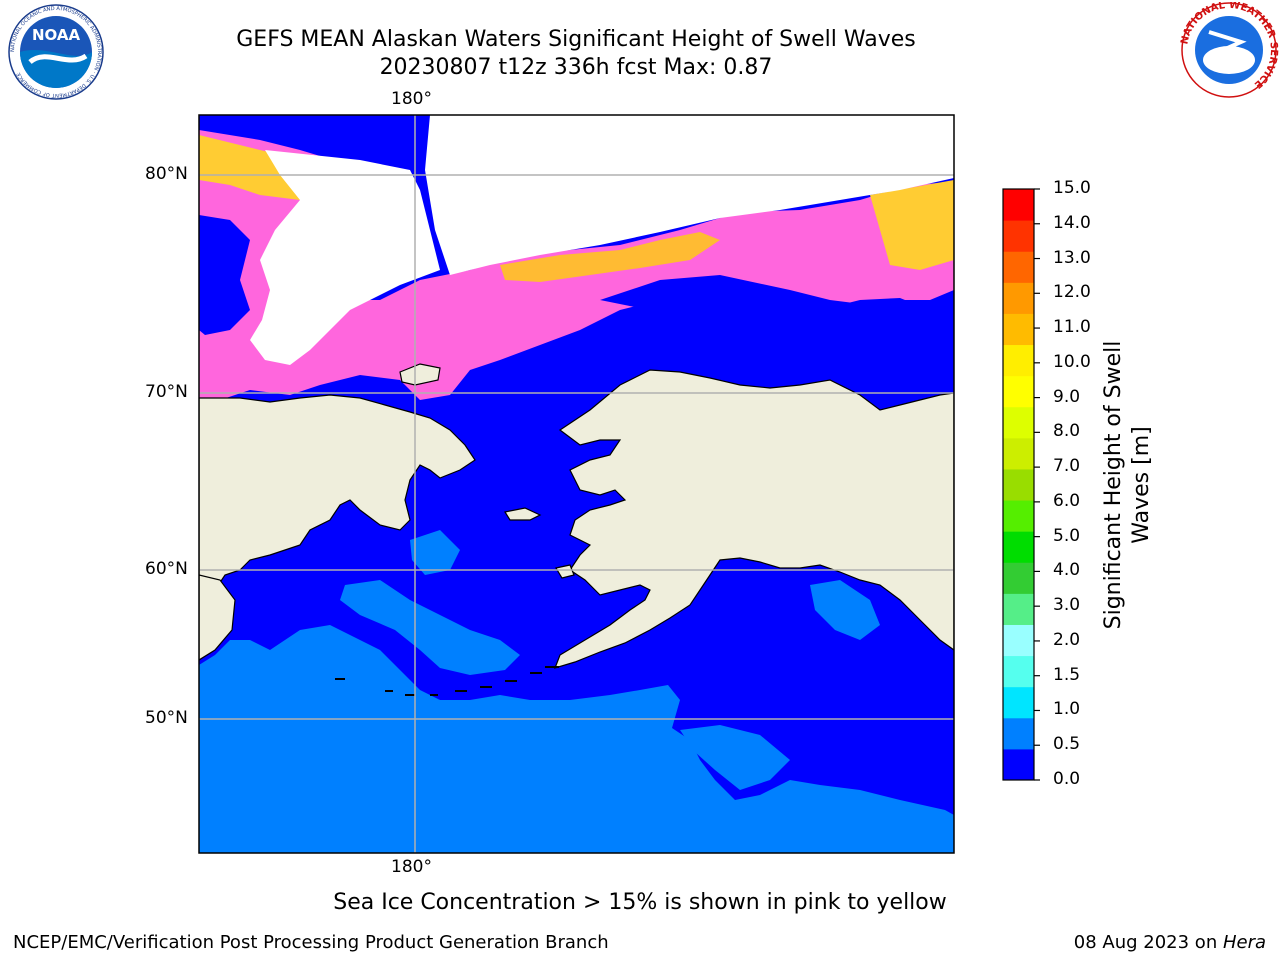 The image size is (1280, 960). What do you see at coordinates (411, 867) in the screenshot?
I see `lon-label-bottom: 180°` at bounding box center [411, 867].